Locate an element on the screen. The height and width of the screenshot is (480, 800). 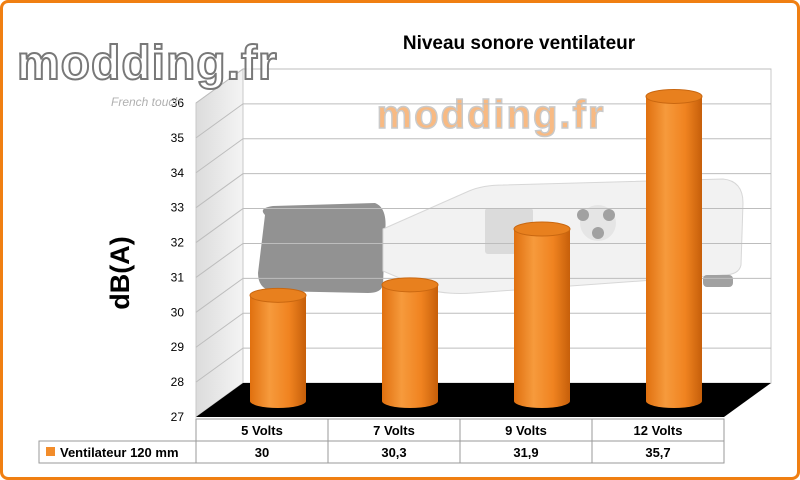
x-category-label: 5 Volts is located at coordinates (262, 430).